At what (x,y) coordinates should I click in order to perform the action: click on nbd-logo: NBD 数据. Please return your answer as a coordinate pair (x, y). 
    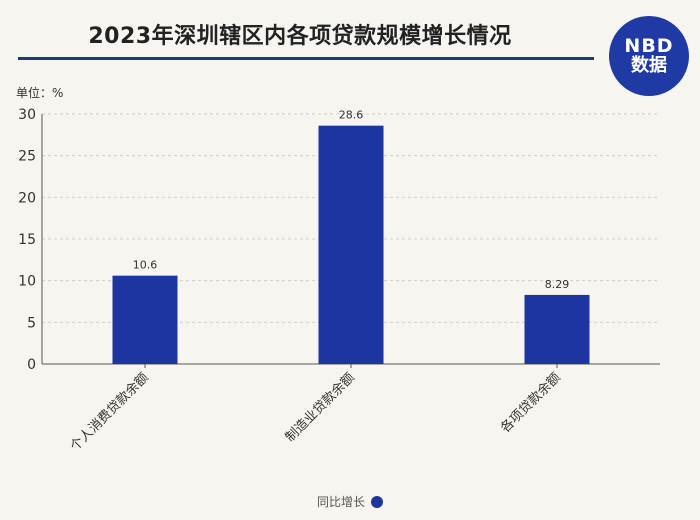
    Looking at the image, I should click on (649, 56).